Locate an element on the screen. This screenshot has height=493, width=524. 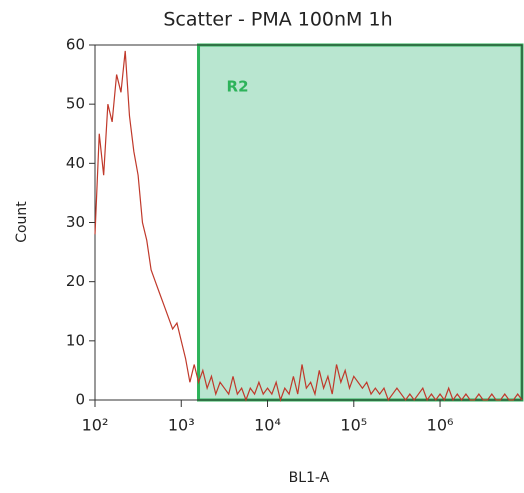
y-tick-label: 50 is located at coordinates (75, 104).